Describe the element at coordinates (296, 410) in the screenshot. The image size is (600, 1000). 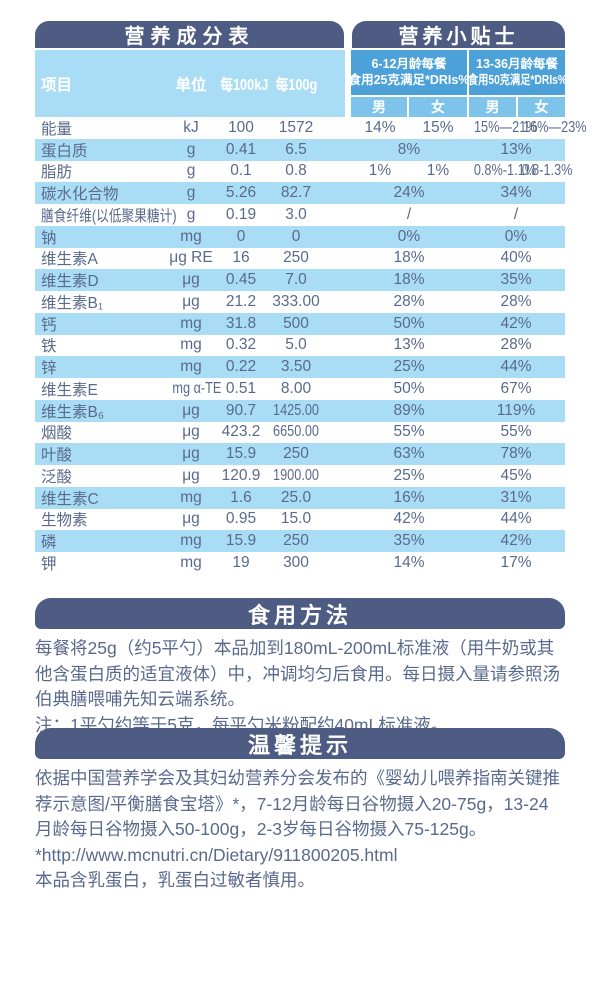
I see `value-per-100g: 1425.00` at that location.